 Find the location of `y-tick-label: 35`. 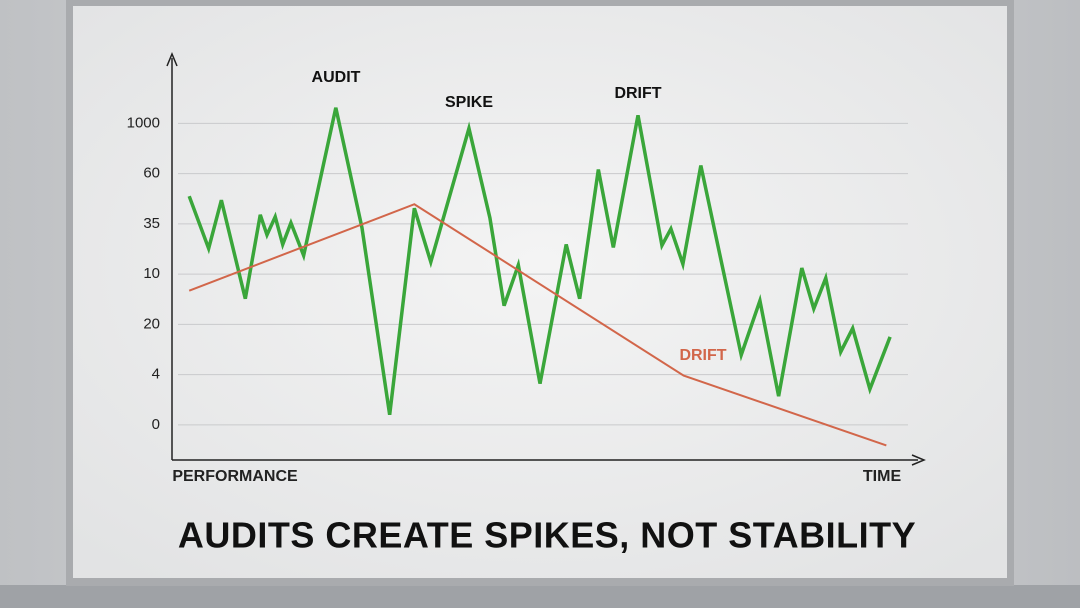

y-tick-label: 35 is located at coordinates (151, 223).